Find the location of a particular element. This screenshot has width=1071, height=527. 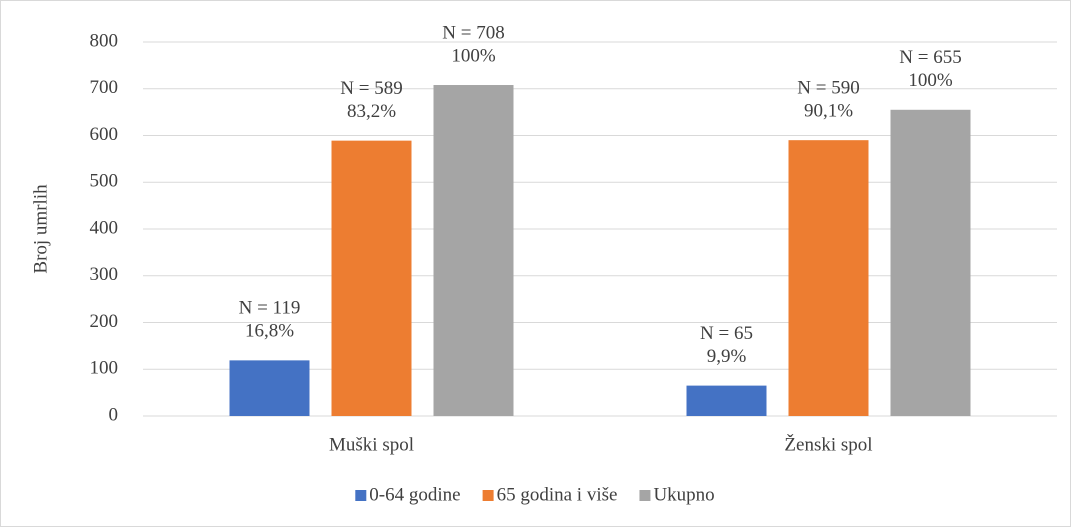

y-axis-title: Broj umrlih is located at coordinates (40, 229).